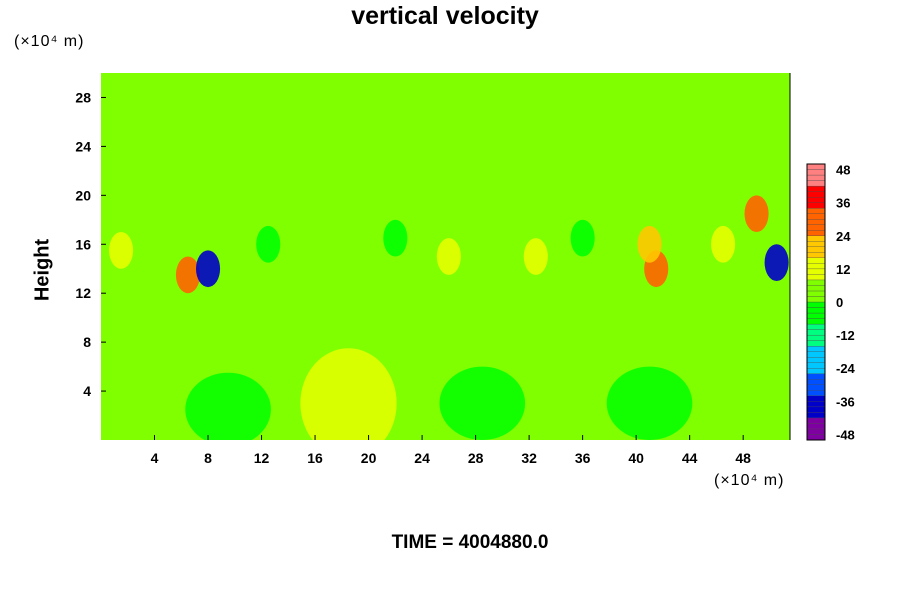 The image size is (900, 600). Describe the element at coordinates (583, 458) in the screenshot. I see `x-tick-label: 36` at that location.